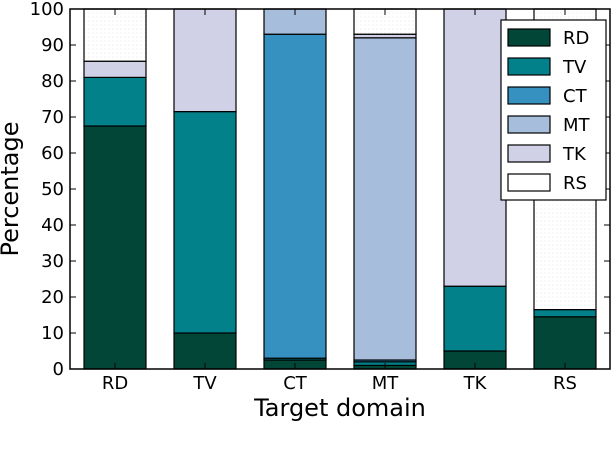 The width and height of the screenshot is (612, 454). What do you see at coordinates (52, 297) in the screenshot?
I see `y-tick-label: 20` at bounding box center [52, 297].